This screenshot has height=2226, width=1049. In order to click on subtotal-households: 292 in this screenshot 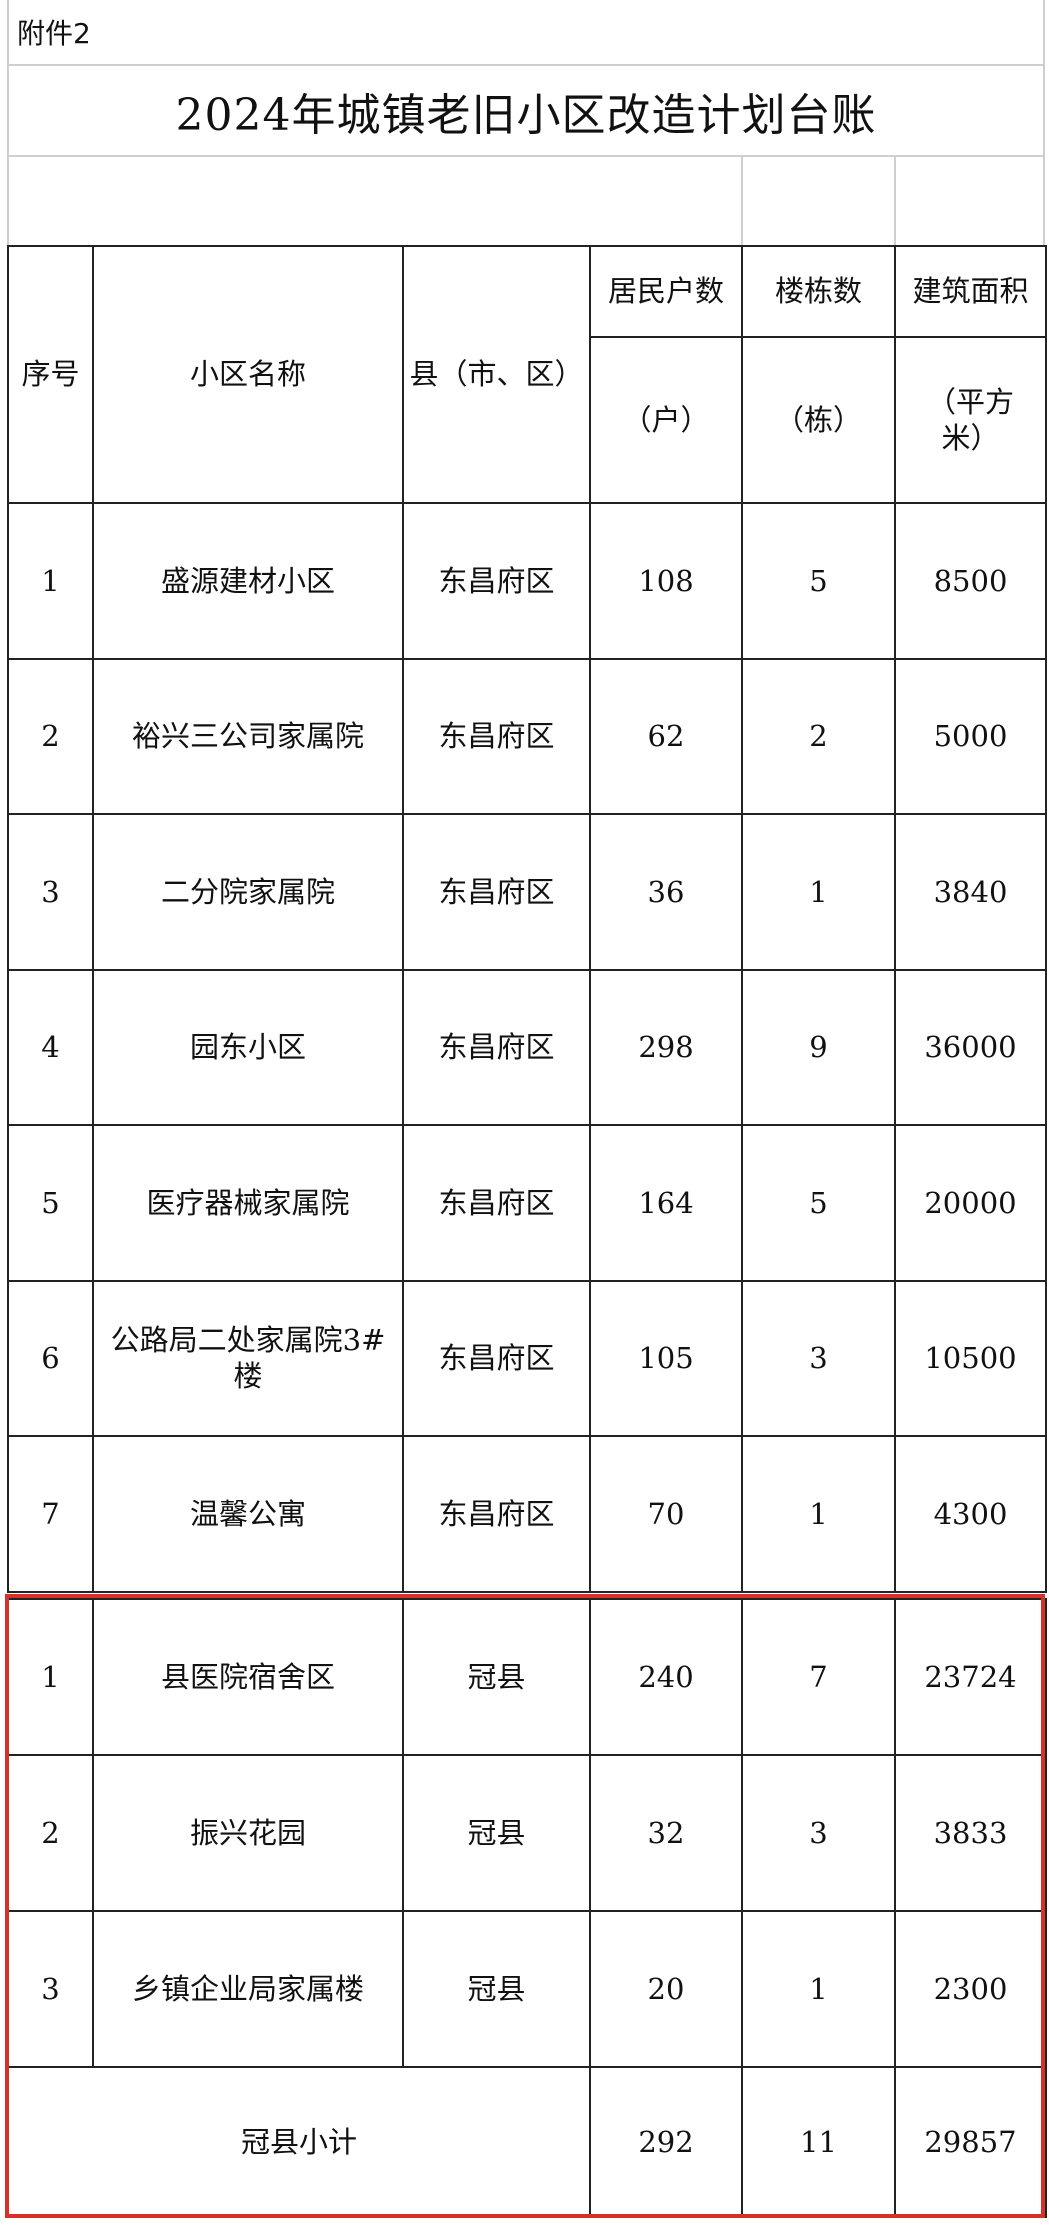, I will do `click(666, 2142)`.